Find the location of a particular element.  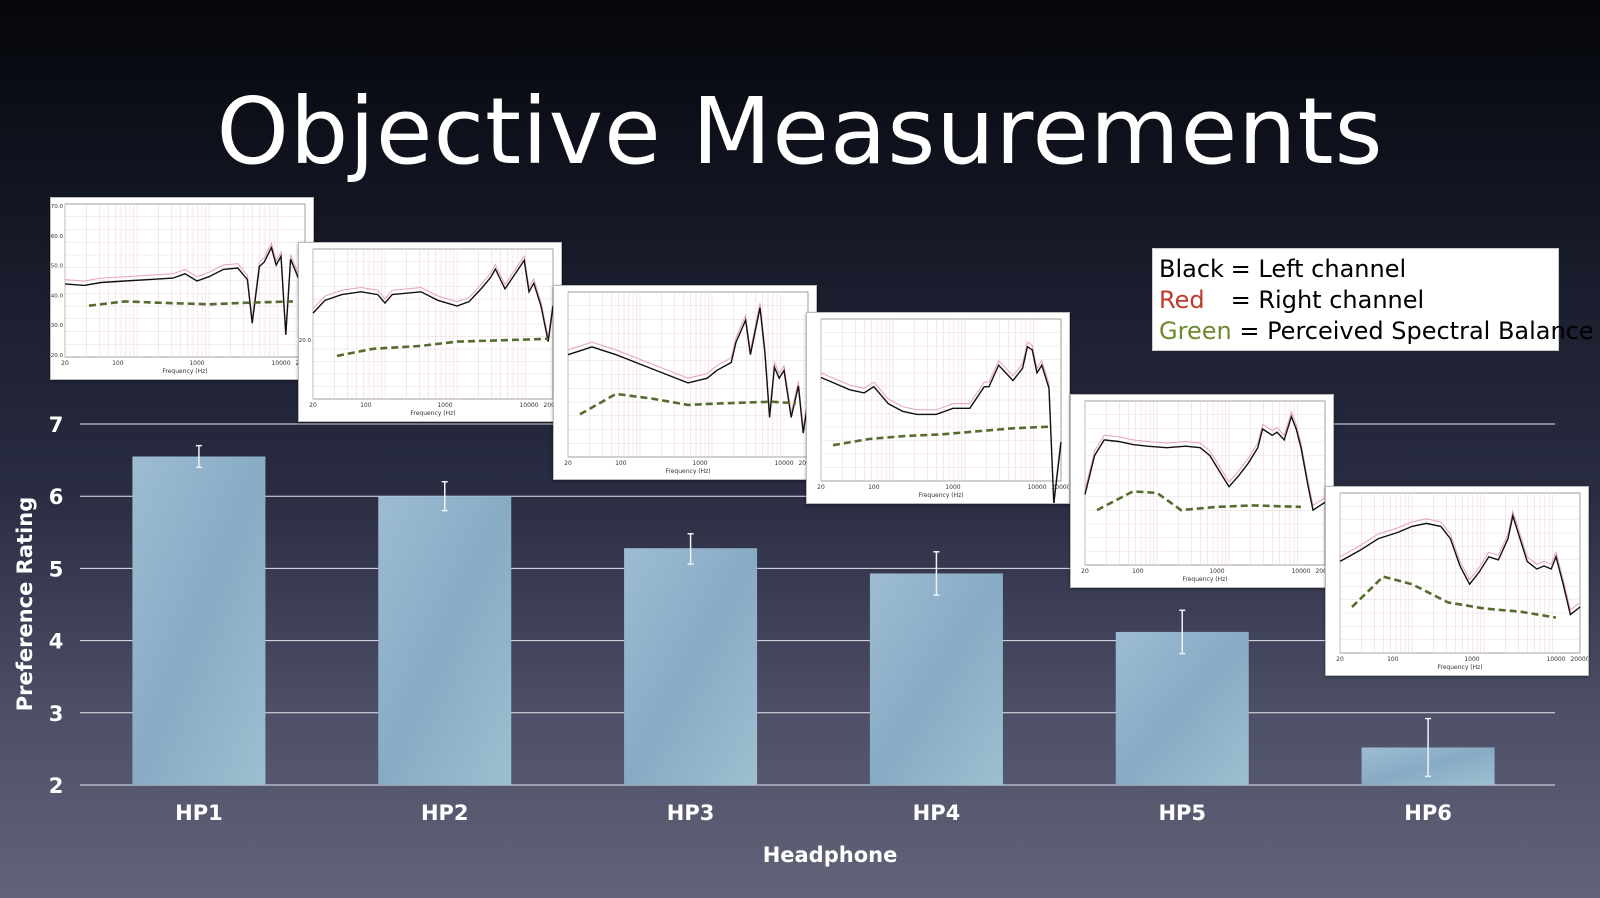

thumbnail-y-label: 70.0 is located at coordinates (57, 207).